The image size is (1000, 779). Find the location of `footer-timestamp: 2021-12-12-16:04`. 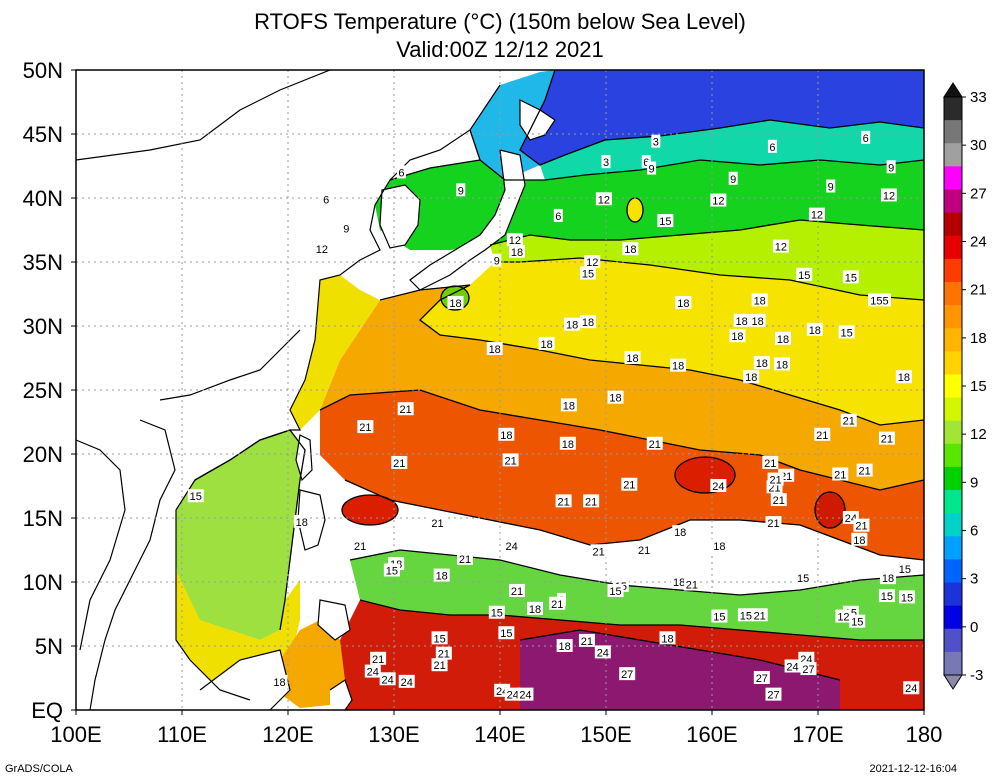

footer-timestamp: 2021-12-12-16:04 is located at coordinates (913, 769).